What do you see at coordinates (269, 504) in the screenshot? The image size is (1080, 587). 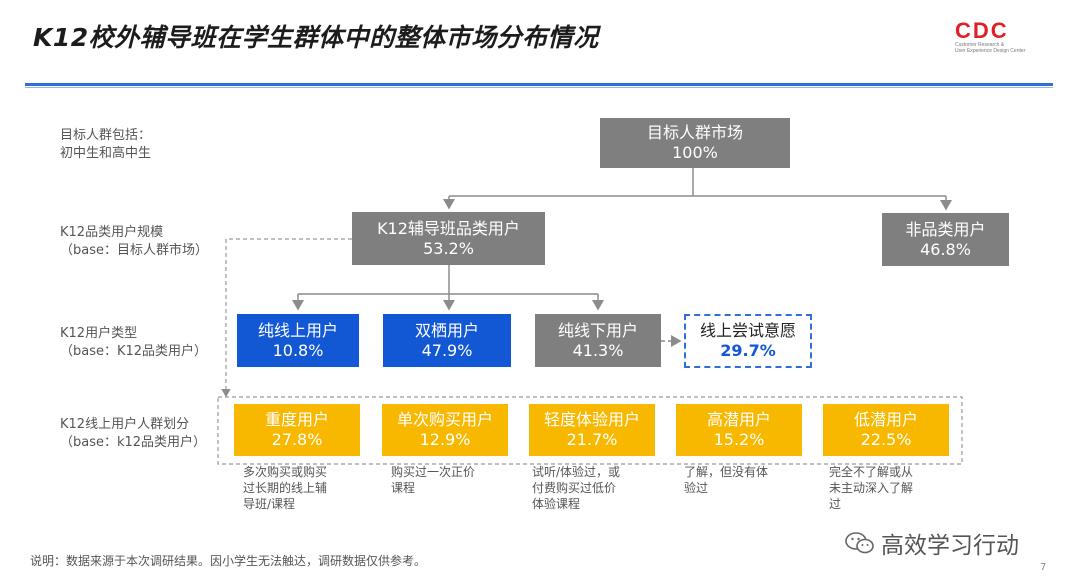 I see `description-line: 导班/课程` at bounding box center [269, 504].